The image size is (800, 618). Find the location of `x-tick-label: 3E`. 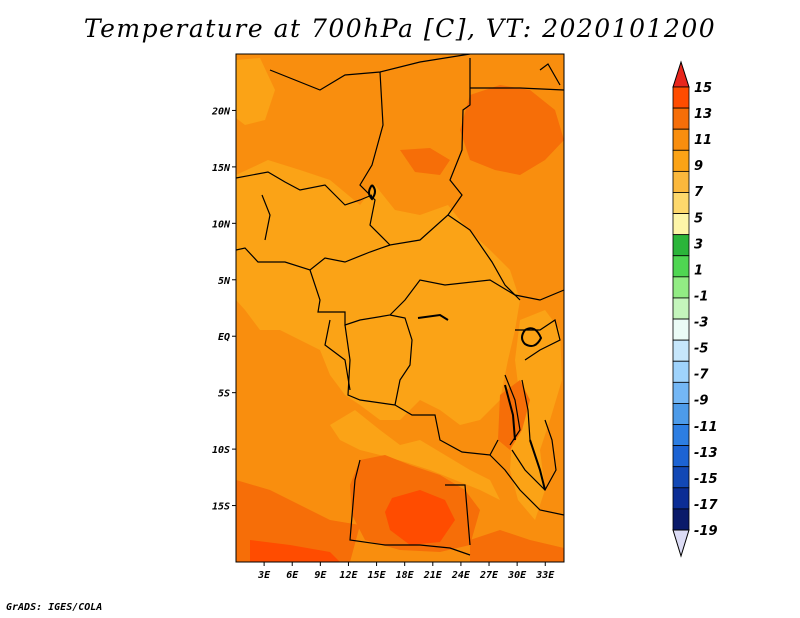

x-tick-label: 3E is located at coordinates (264, 575).